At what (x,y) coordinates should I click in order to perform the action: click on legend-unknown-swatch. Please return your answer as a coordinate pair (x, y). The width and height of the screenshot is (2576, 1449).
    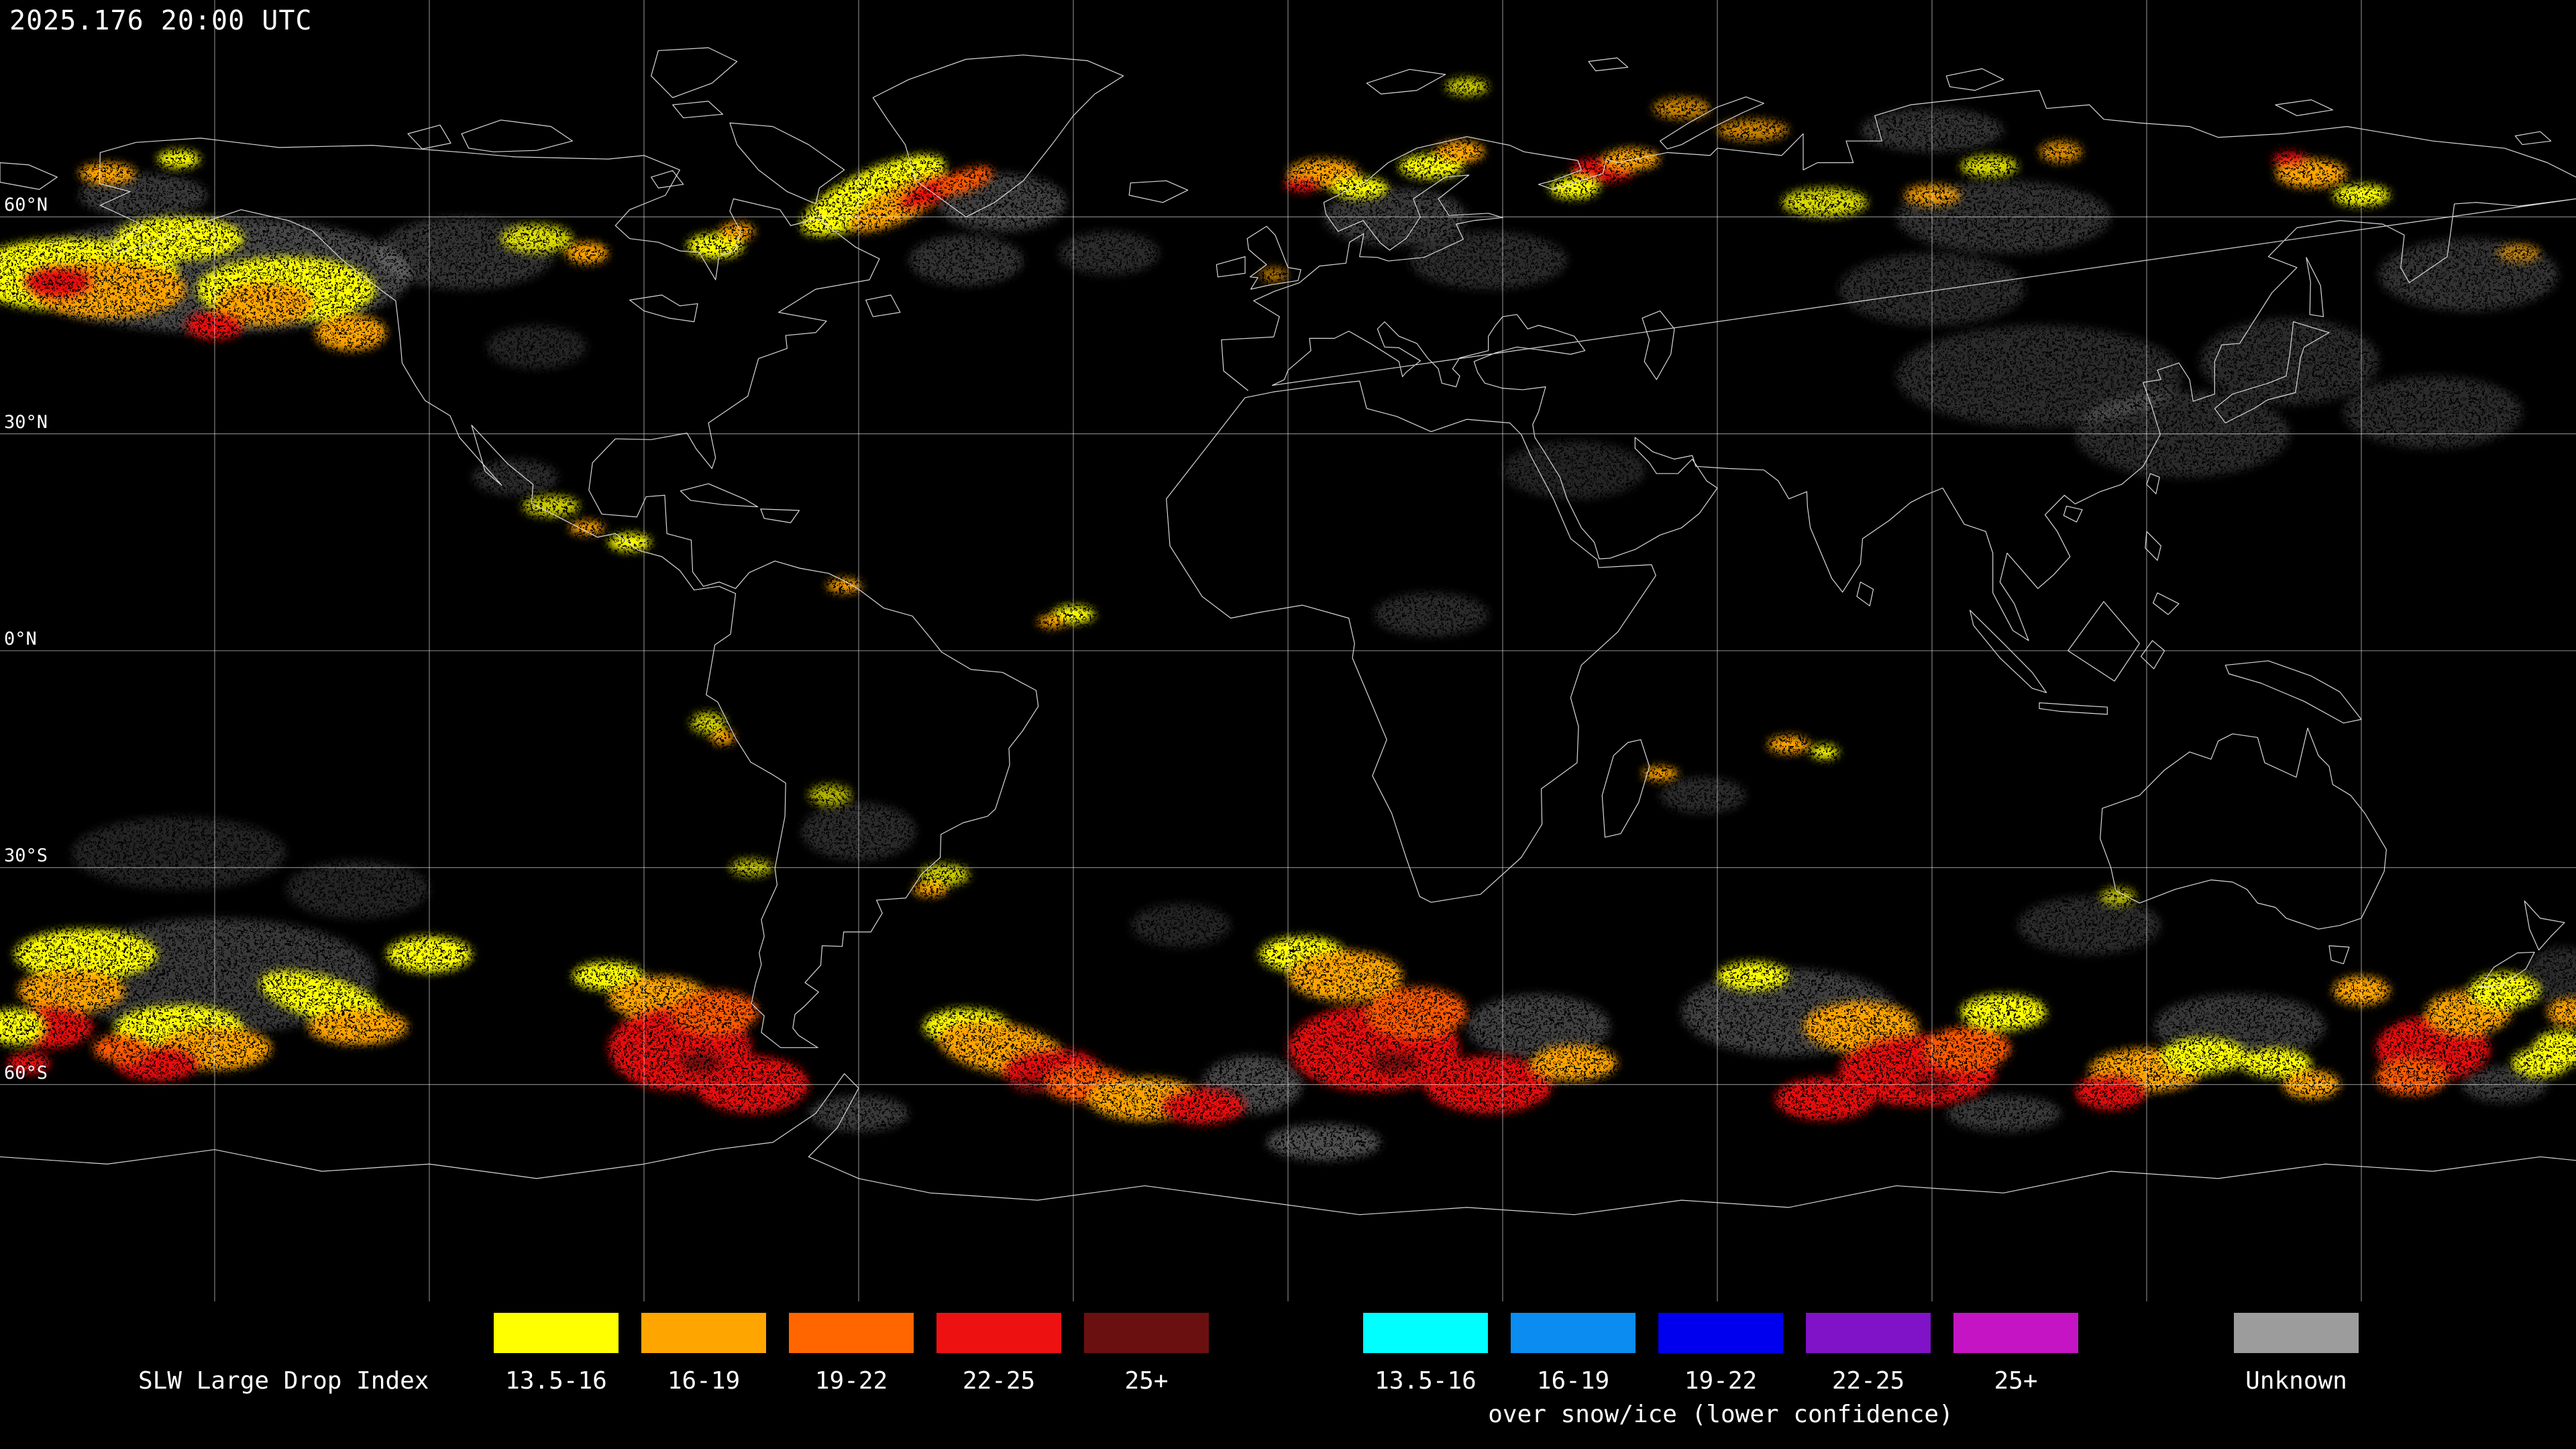
    Looking at the image, I should click on (2296, 1333).